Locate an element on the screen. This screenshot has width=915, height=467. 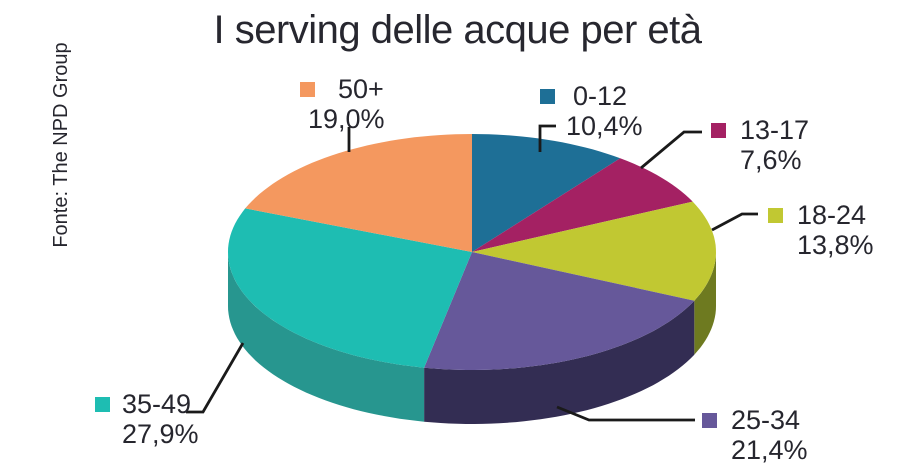
chart-title: I serving delle acque per età is located at coordinates (457, 30).